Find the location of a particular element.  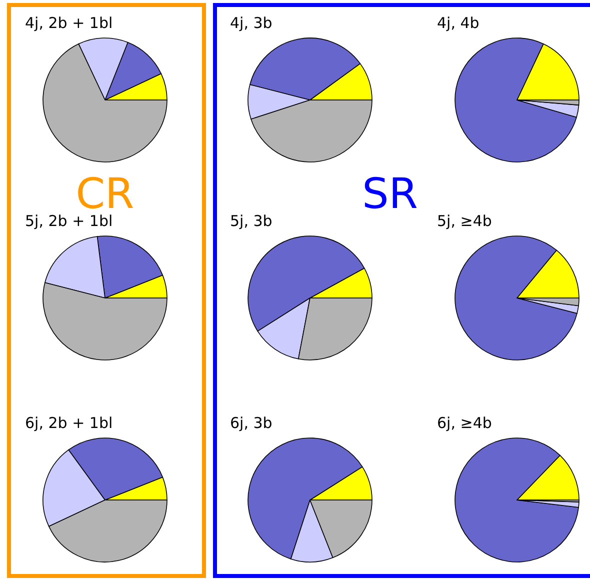

chart-title: 6j, ≥4b is located at coordinates (464, 423).